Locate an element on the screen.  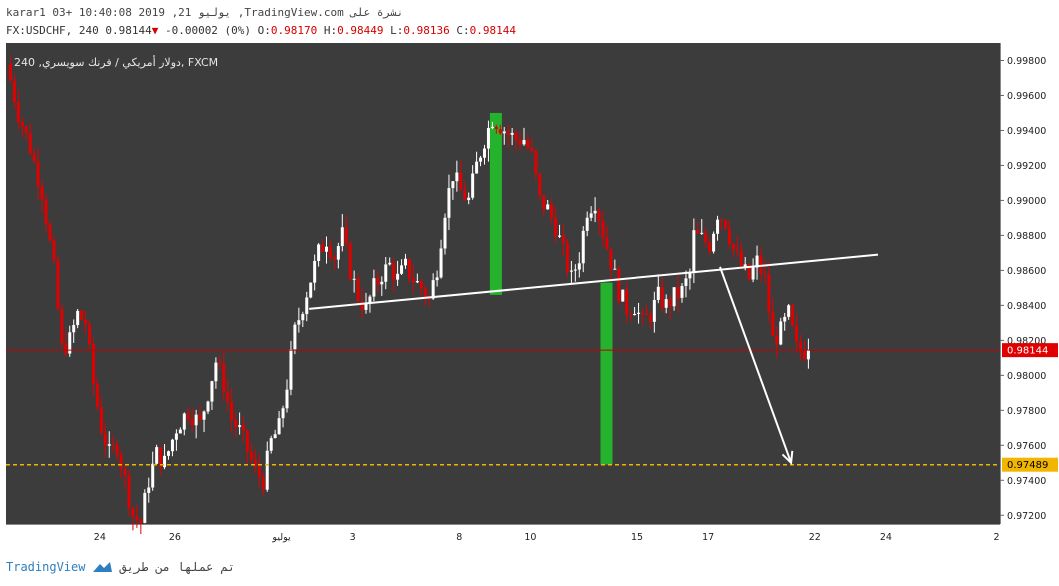
footer: TradingView تم عملها من طريق is located at coordinates (120, 567).